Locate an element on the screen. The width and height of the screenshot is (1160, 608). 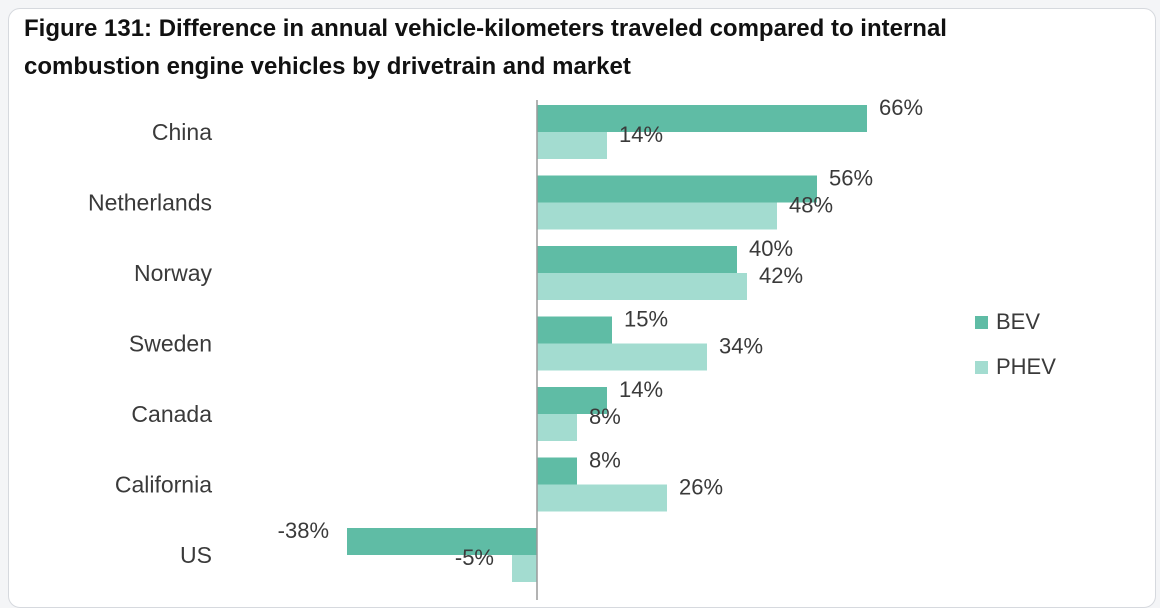
bar-phev-canada is located at coordinates (557, 427).